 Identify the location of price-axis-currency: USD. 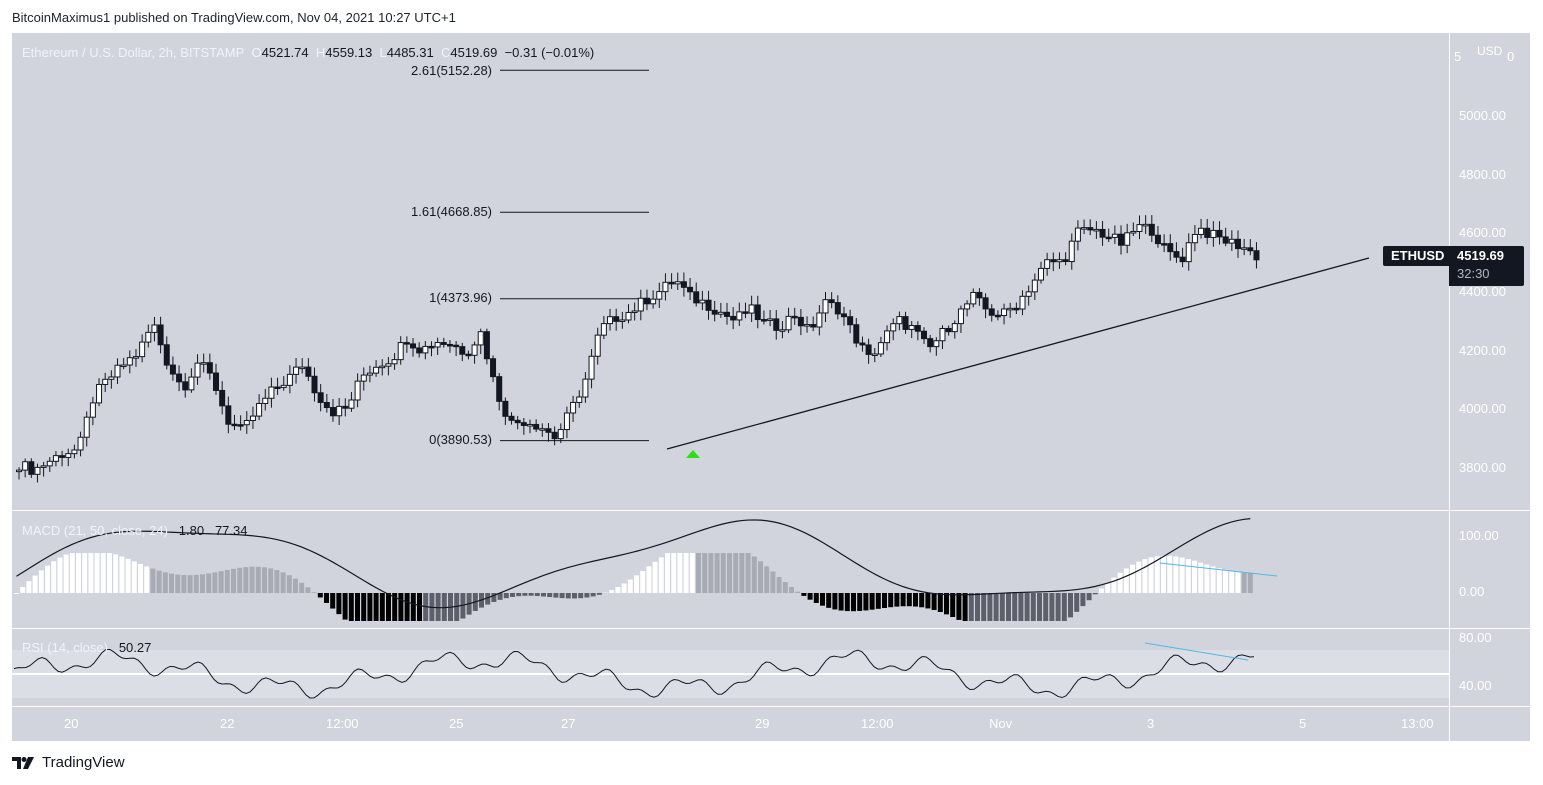
(1490, 51).